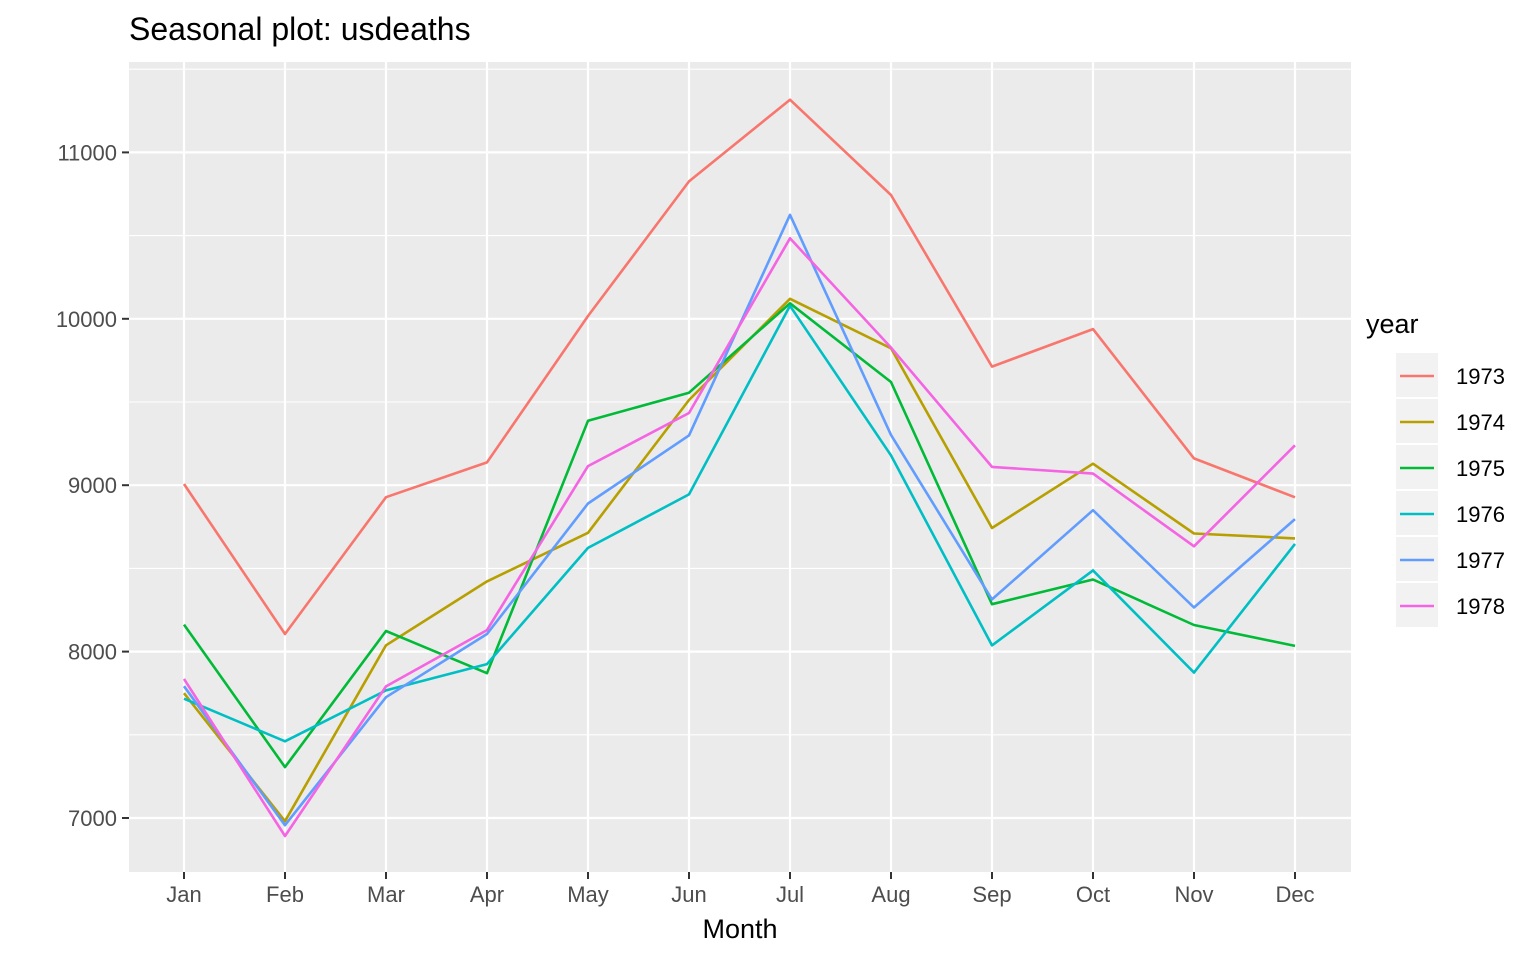  Describe the element at coordinates (285, 894) in the screenshot. I see `x-tick-label: Feb` at that location.